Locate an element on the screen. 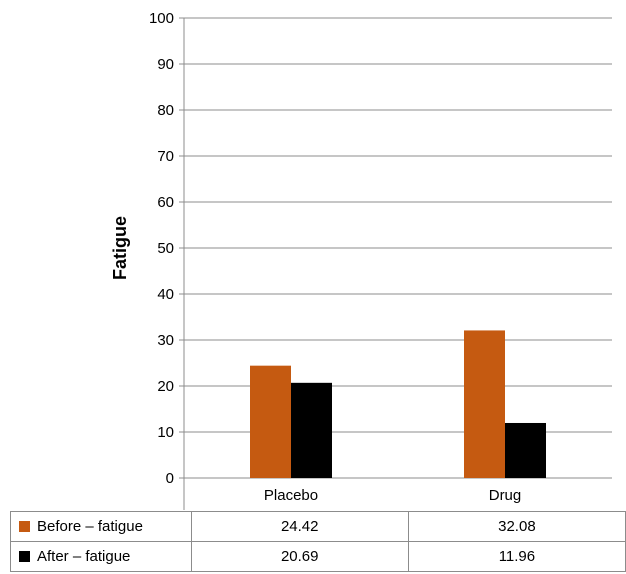  legend-entry: After – fatigue is located at coordinates (101, 556).